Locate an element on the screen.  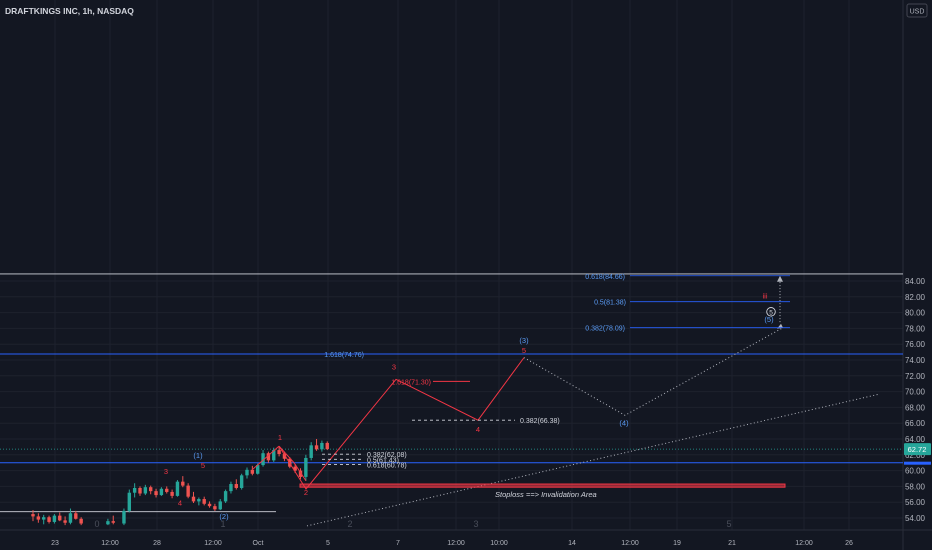
chart-title: DRAFTKINGS INC, 1h, NASDAQ is located at coordinates (69, 11).